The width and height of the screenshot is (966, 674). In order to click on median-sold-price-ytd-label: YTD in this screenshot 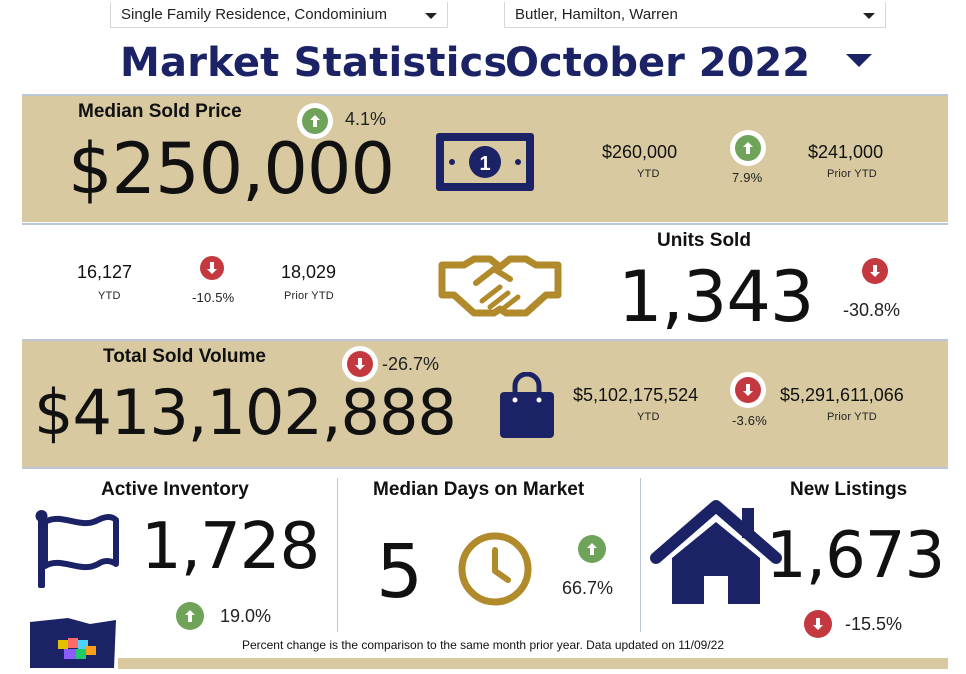, I will do `click(648, 174)`.